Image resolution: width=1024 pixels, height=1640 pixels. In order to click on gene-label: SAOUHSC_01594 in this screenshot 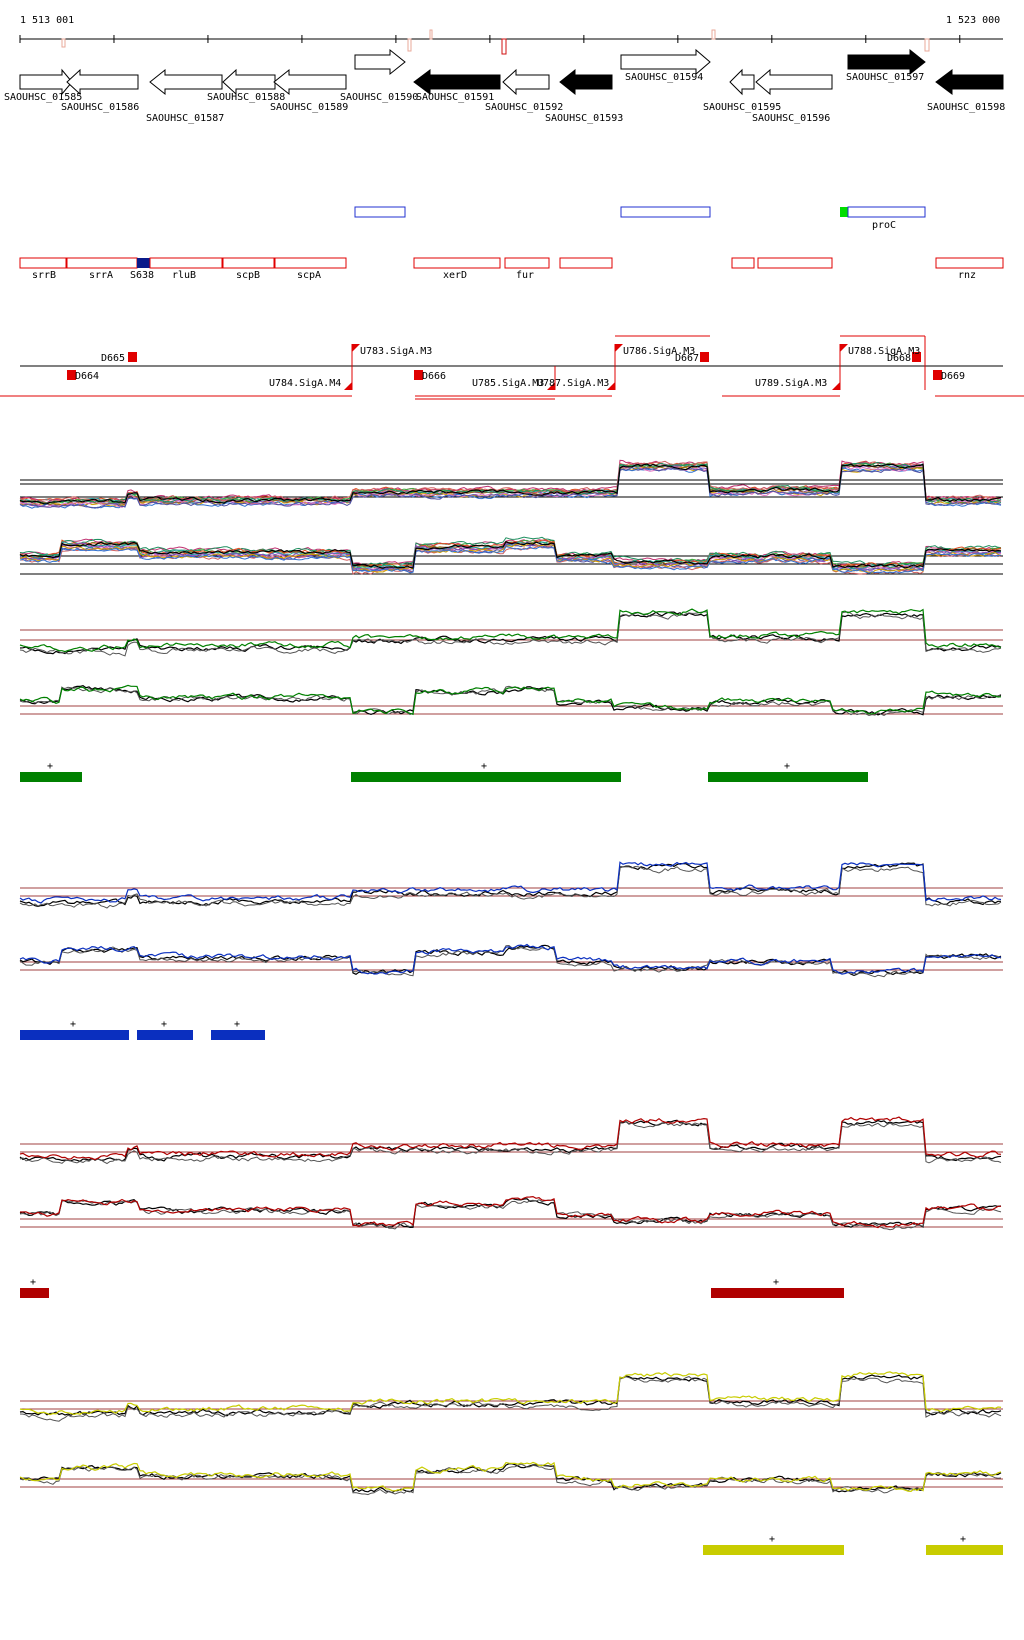, I will do `click(664, 77)`.